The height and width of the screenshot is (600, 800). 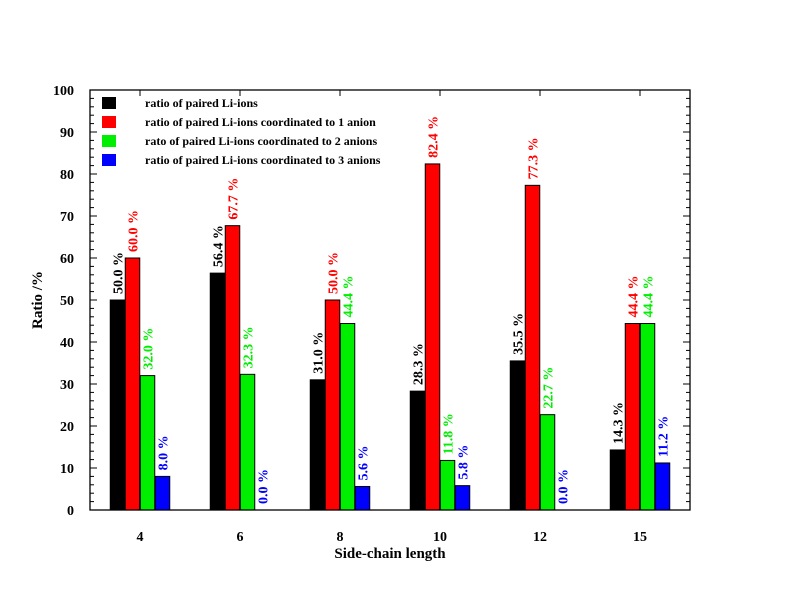 I want to click on y-tick-label: 100, so click(x=63, y=91).